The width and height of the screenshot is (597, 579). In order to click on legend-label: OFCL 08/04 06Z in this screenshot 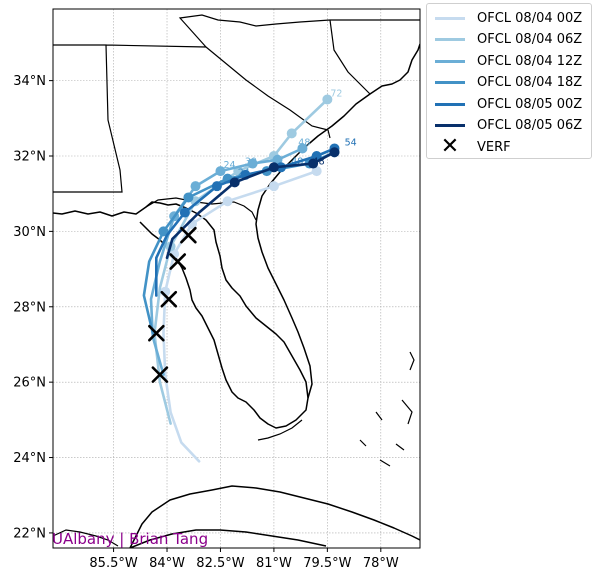, I will do `click(530, 39)`.